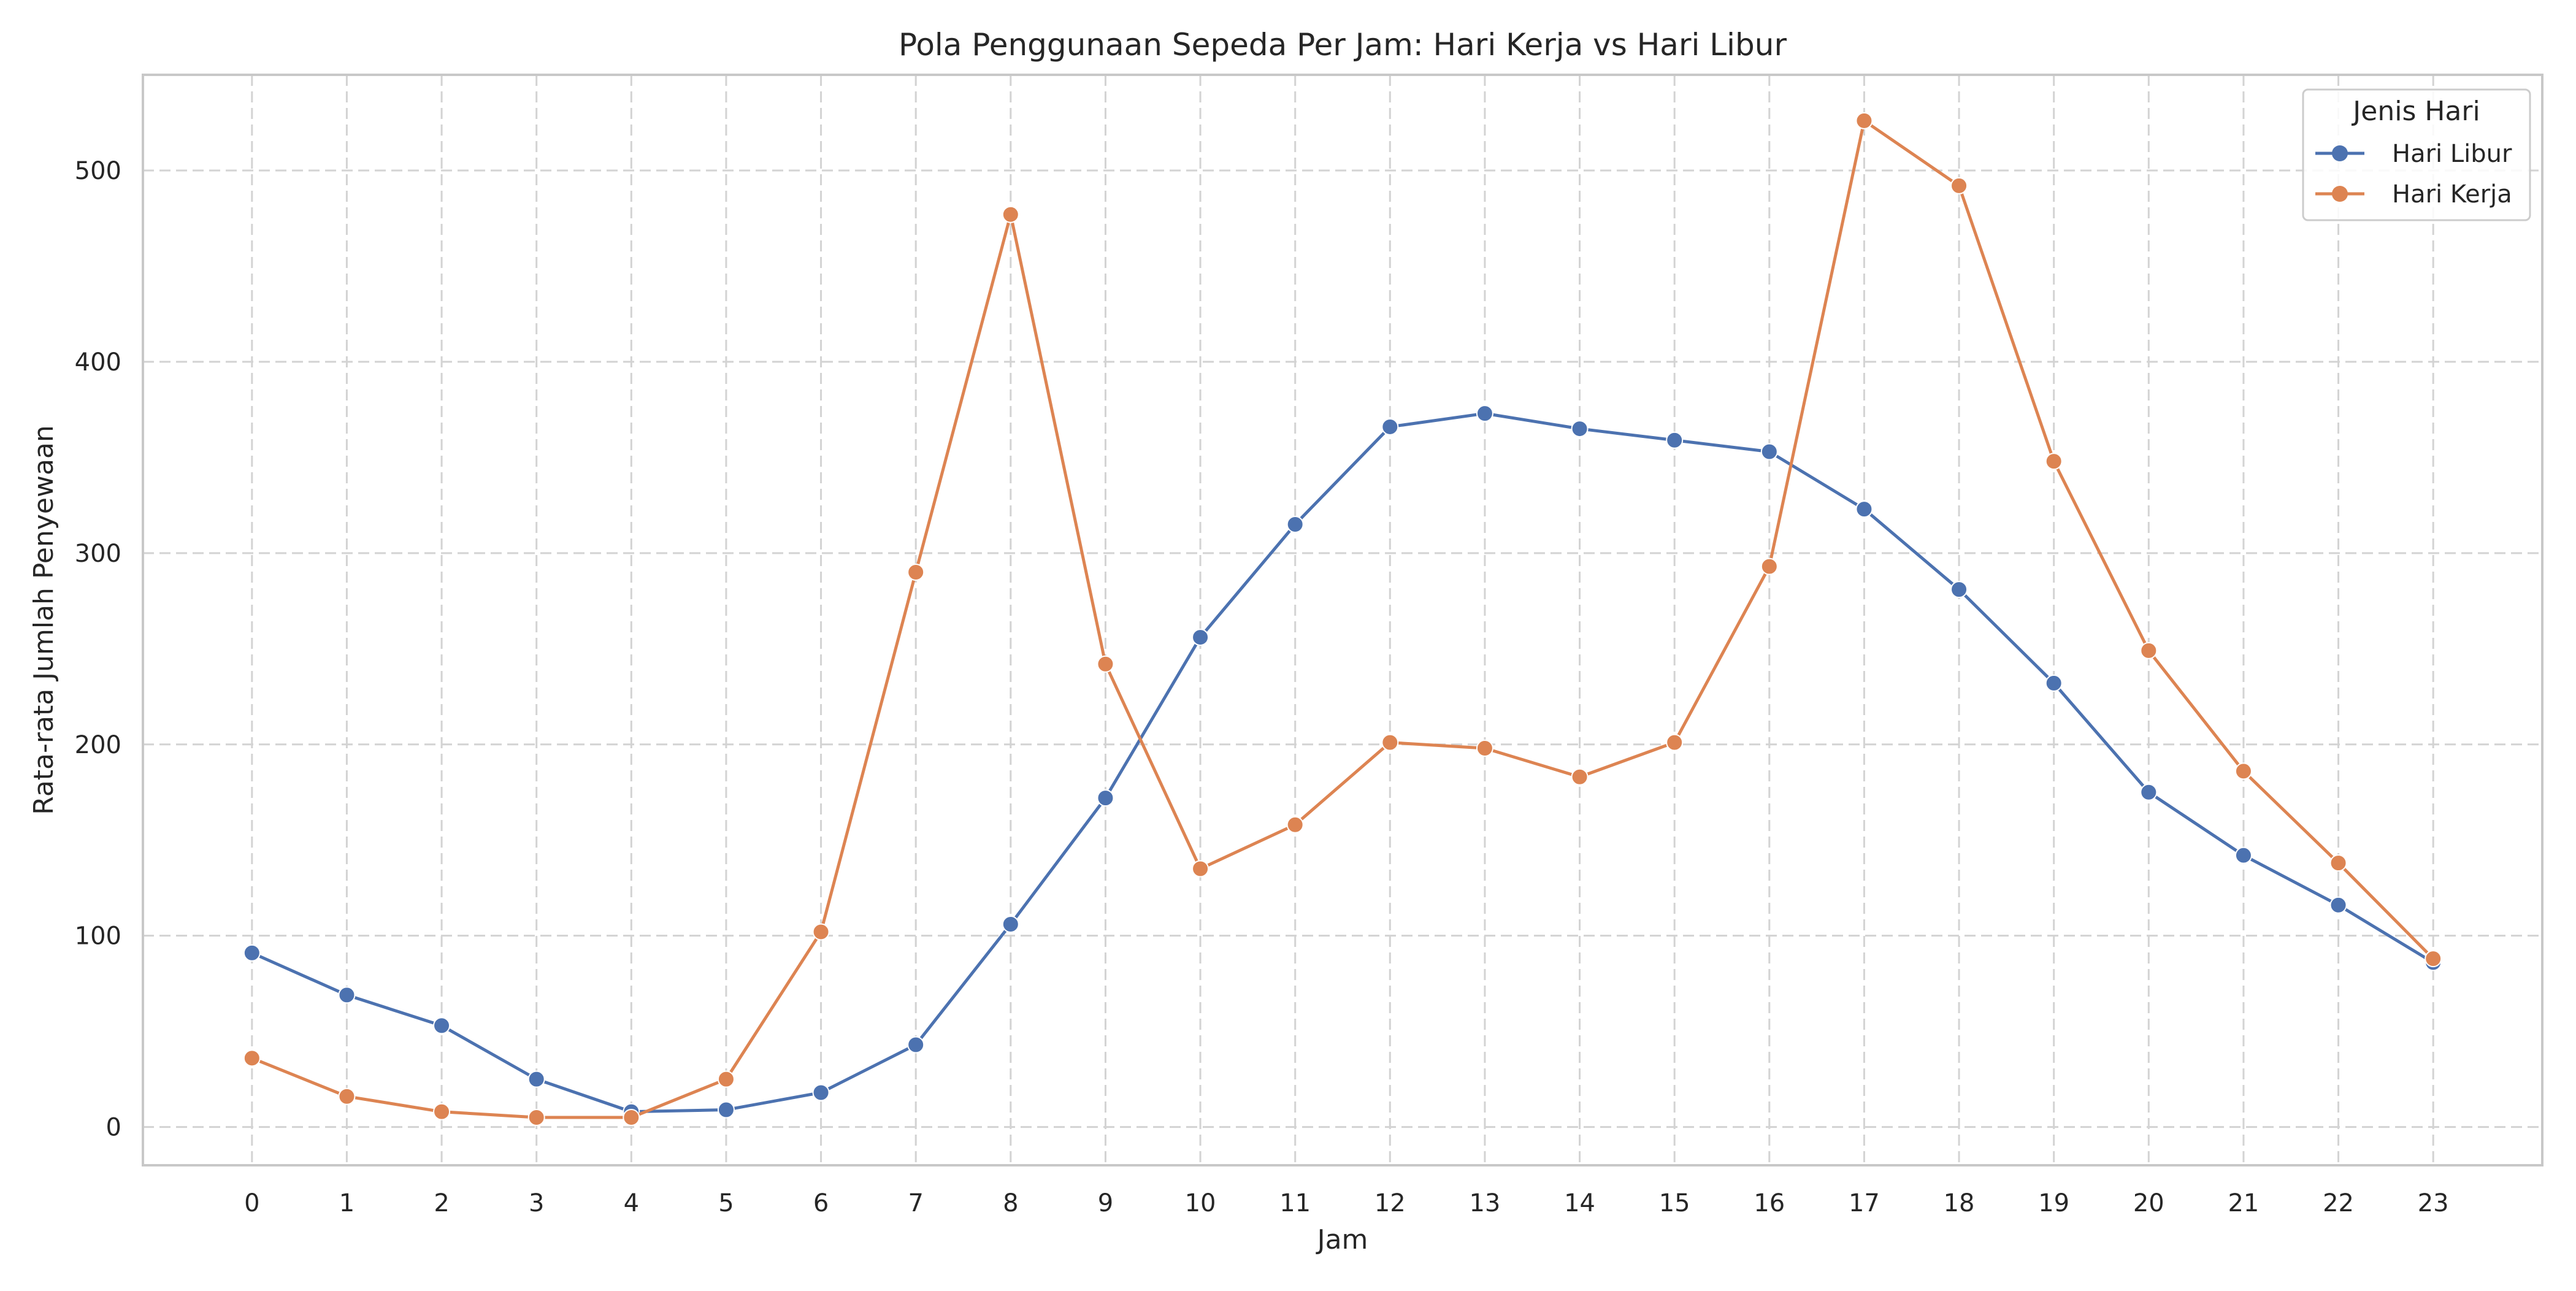 Image resolution: width=2576 pixels, height=1291 pixels. I want to click on x-tick-label: 5, so click(726, 1203).